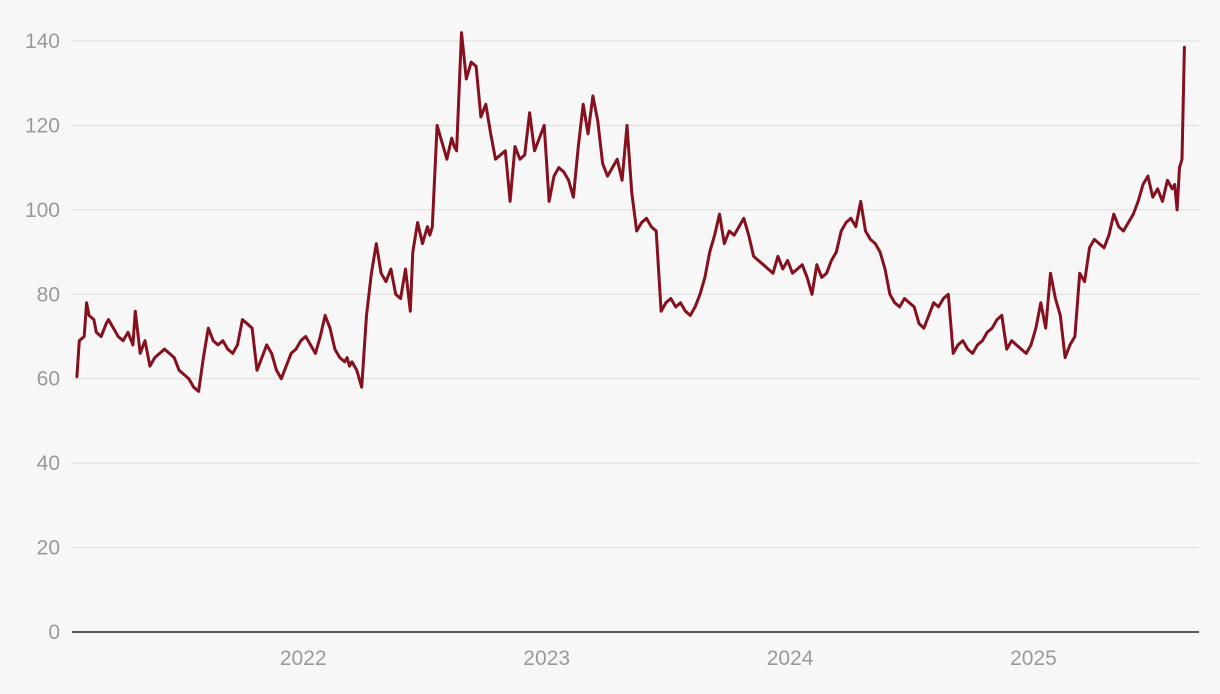  I want to click on x-axis-tick-labels: 2022 2023 2024 2025, so click(668, 658).